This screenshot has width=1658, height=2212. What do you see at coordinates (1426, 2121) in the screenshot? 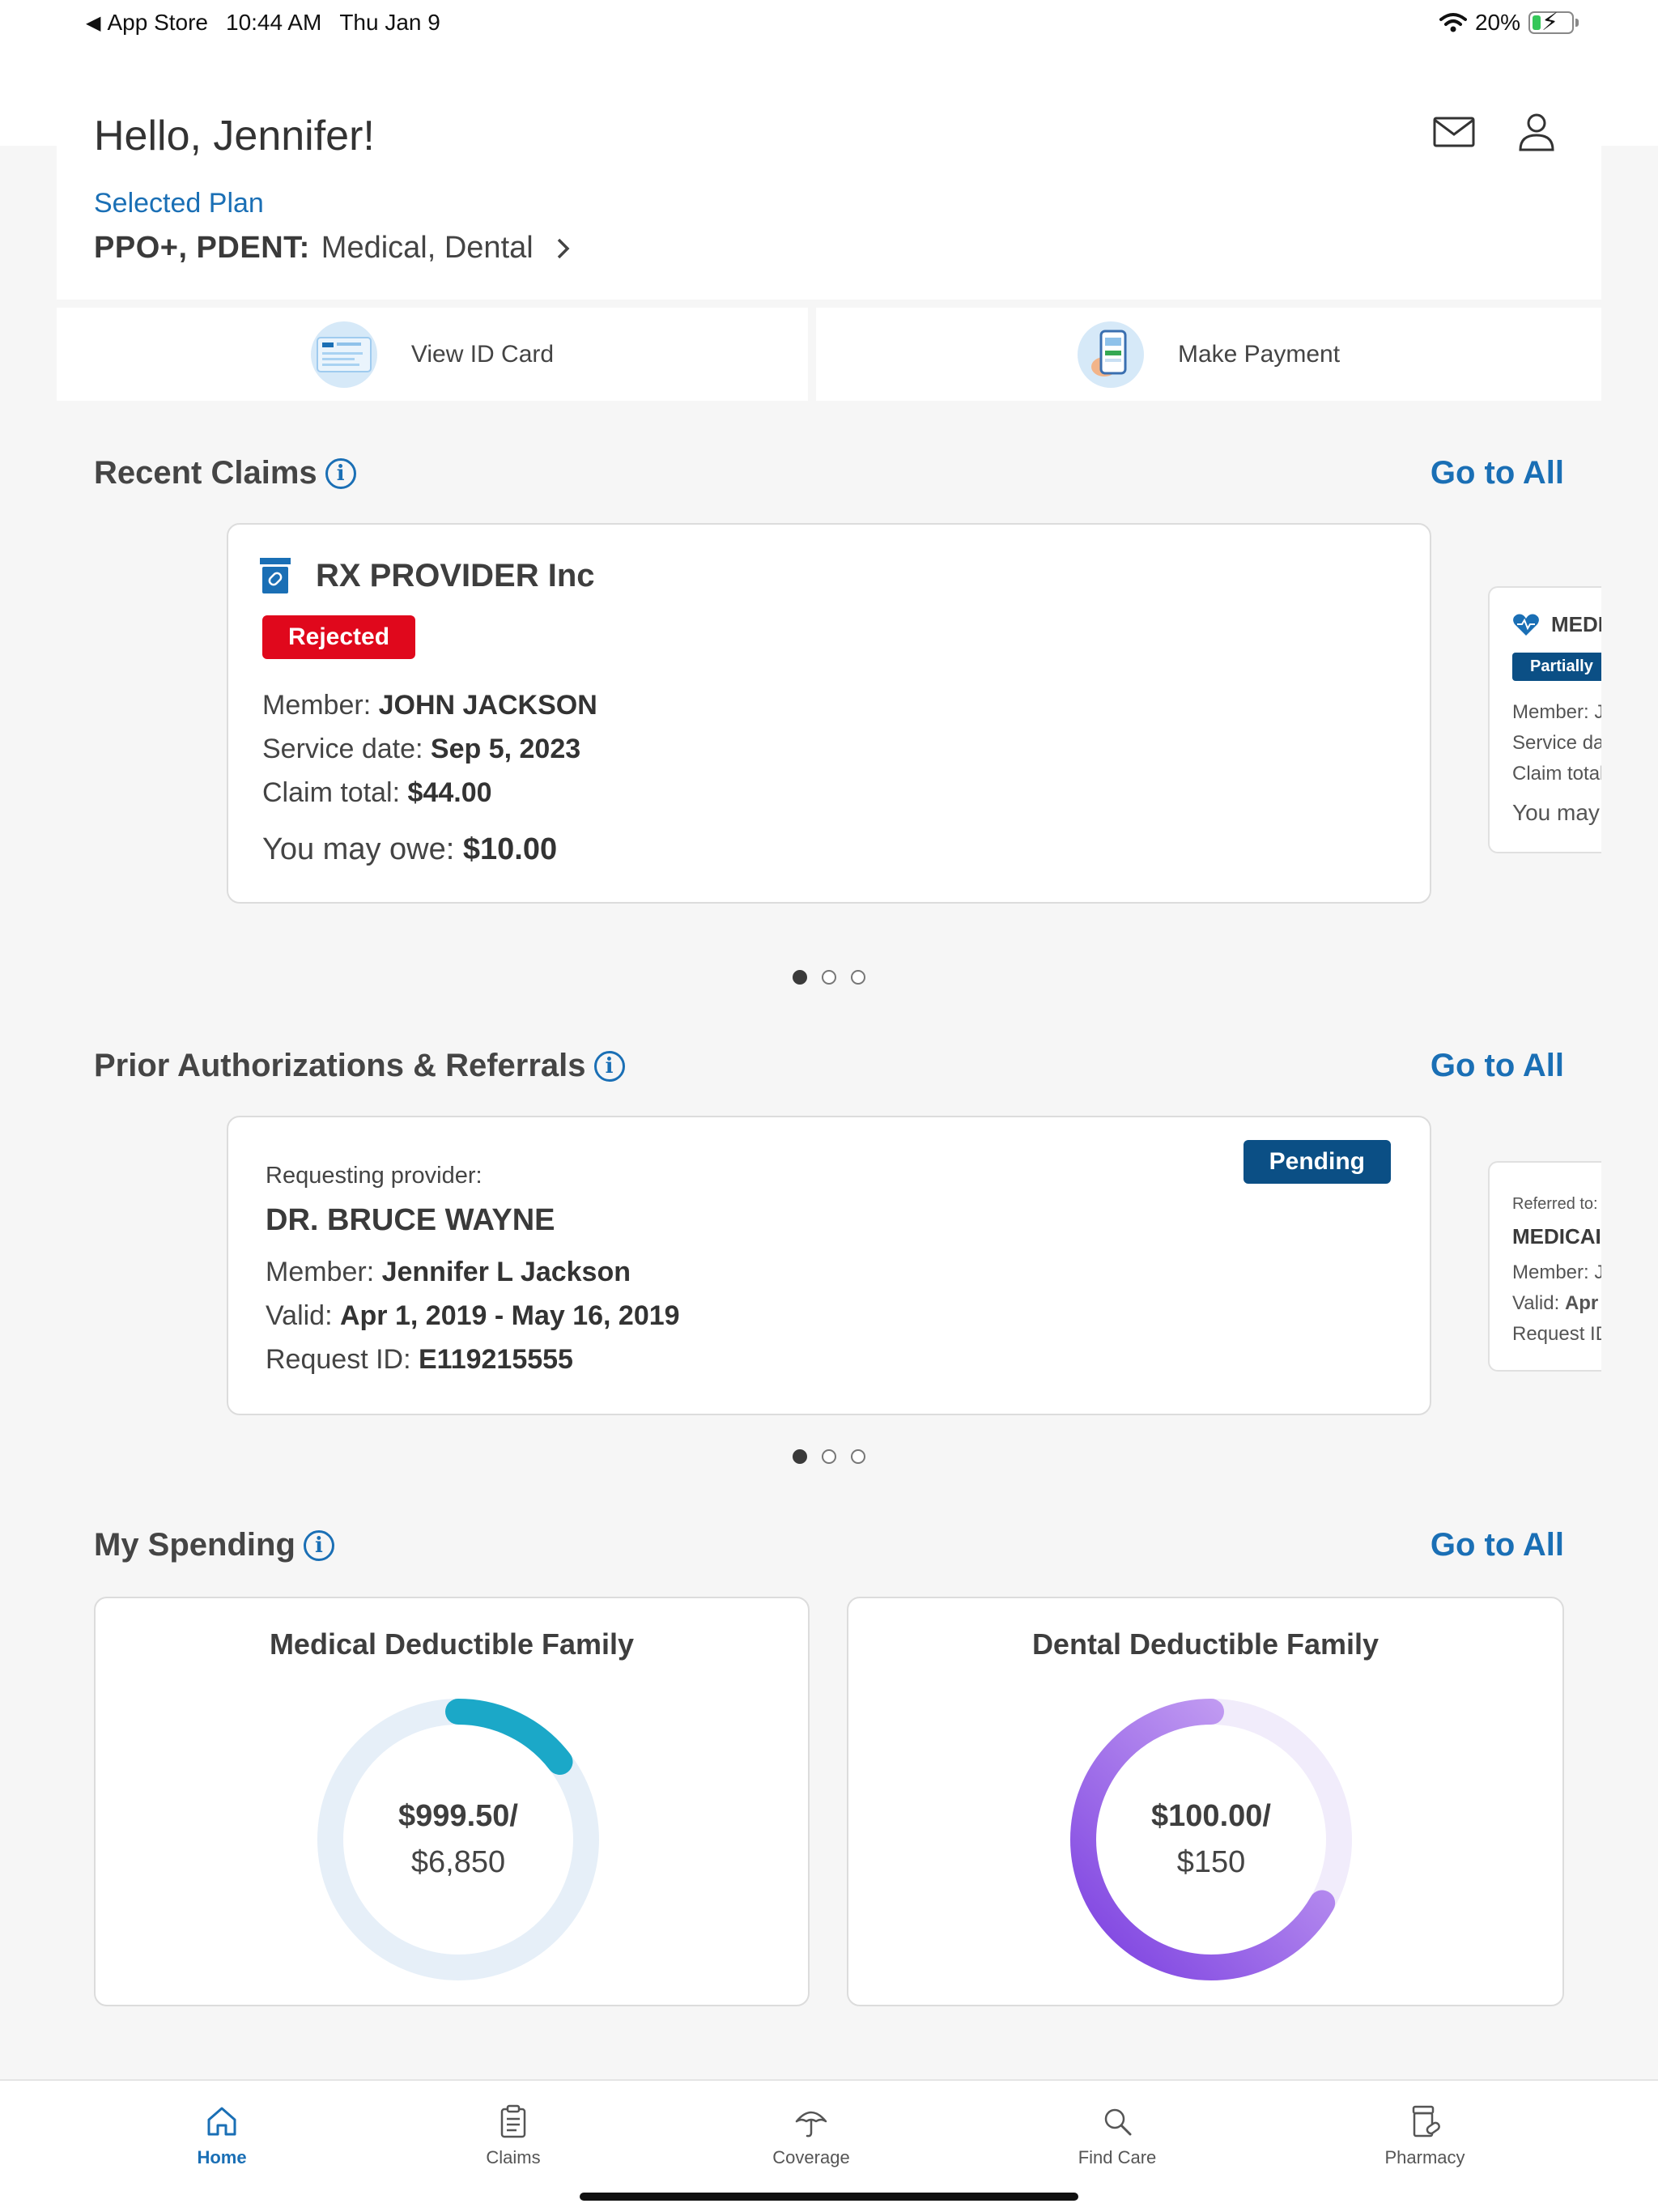
I see `pill-bottle-icon` at bounding box center [1426, 2121].